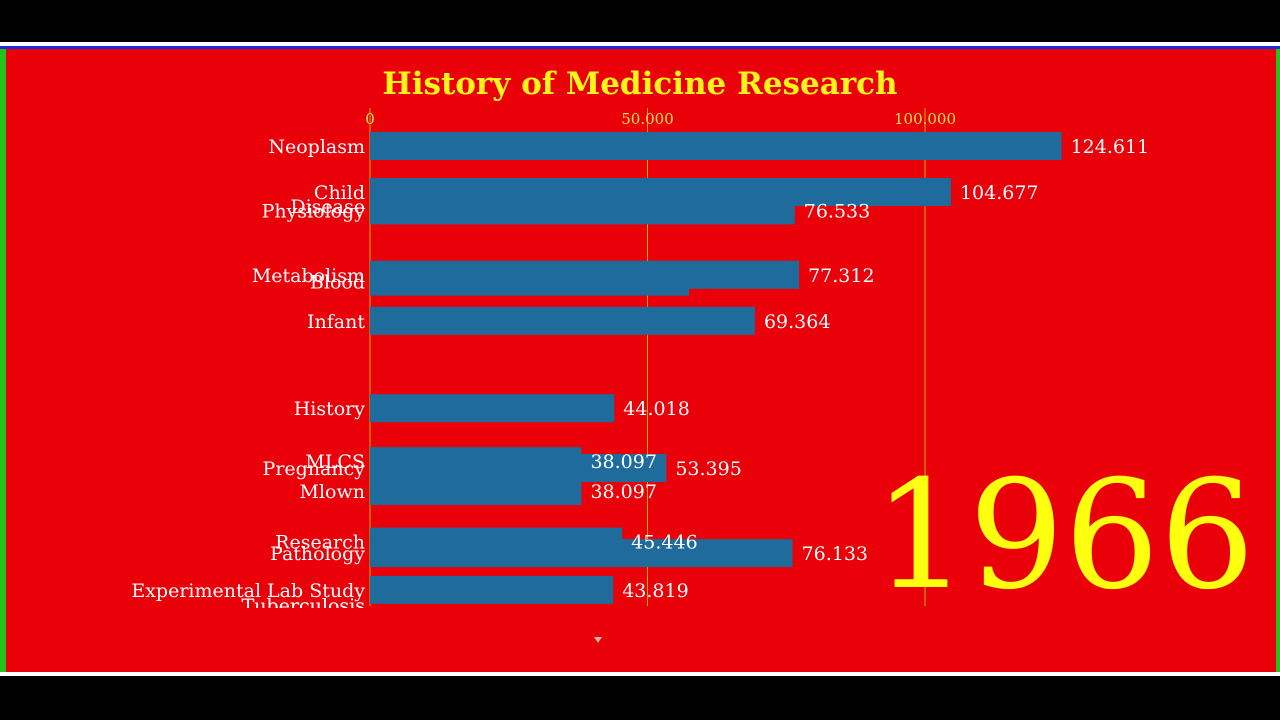 The height and width of the screenshot is (720, 1280). What do you see at coordinates (664, 543) in the screenshot?
I see `value-label: 45.446` at bounding box center [664, 543].